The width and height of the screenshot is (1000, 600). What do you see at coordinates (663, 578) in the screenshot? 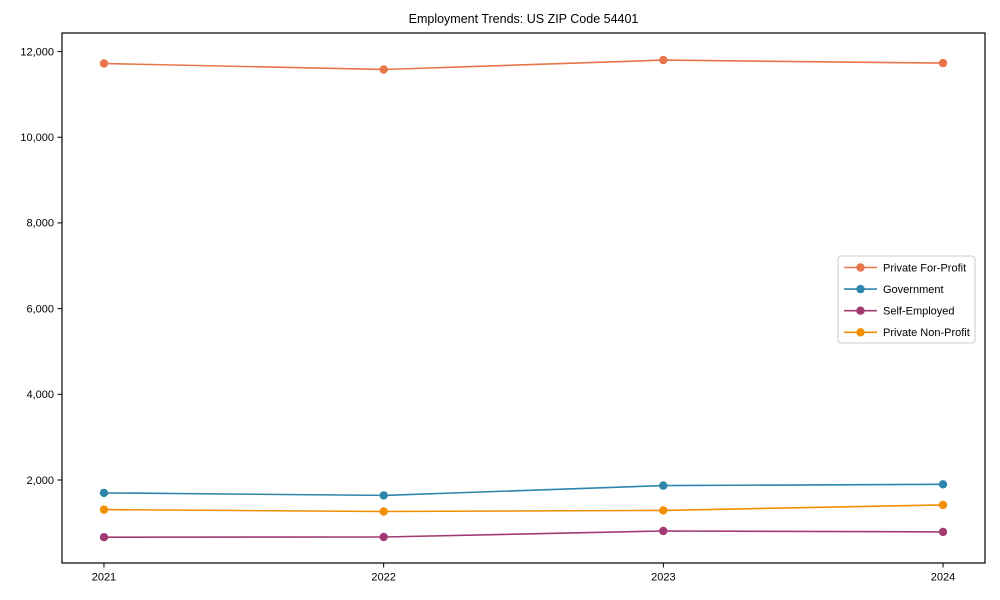
I see `x-axis-tick-label: 2023` at bounding box center [663, 578].